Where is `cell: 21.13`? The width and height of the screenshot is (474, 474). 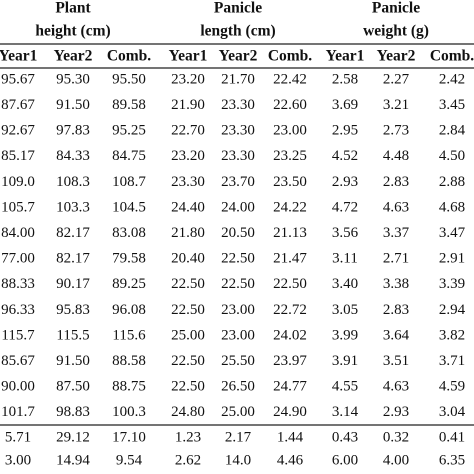 cell: 21.13 is located at coordinates (290, 233).